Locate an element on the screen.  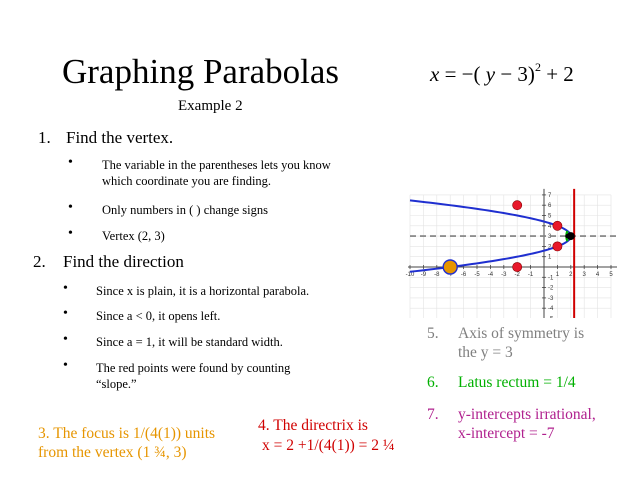
x-tick-label: 2 is located at coordinates (571, 275).